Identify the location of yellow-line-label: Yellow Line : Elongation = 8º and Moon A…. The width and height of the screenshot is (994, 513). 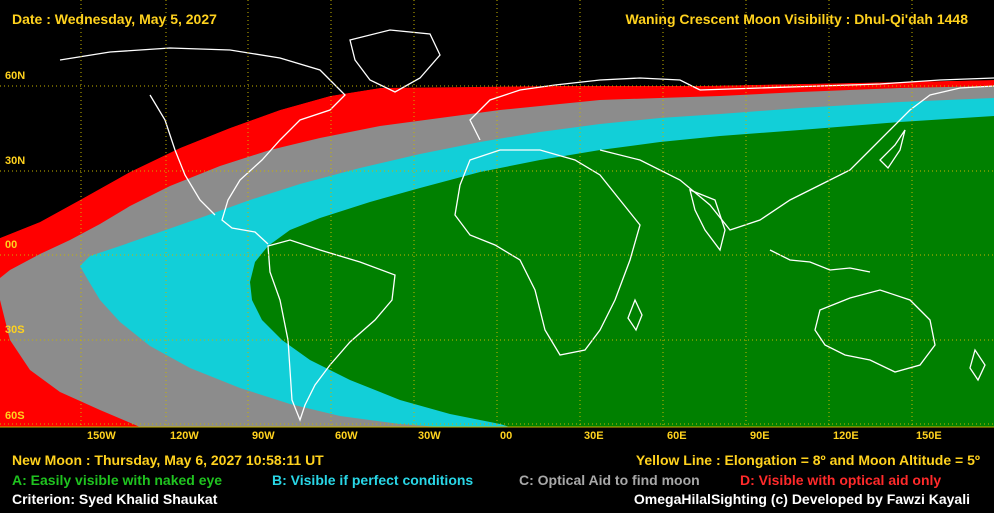
(807, 460).